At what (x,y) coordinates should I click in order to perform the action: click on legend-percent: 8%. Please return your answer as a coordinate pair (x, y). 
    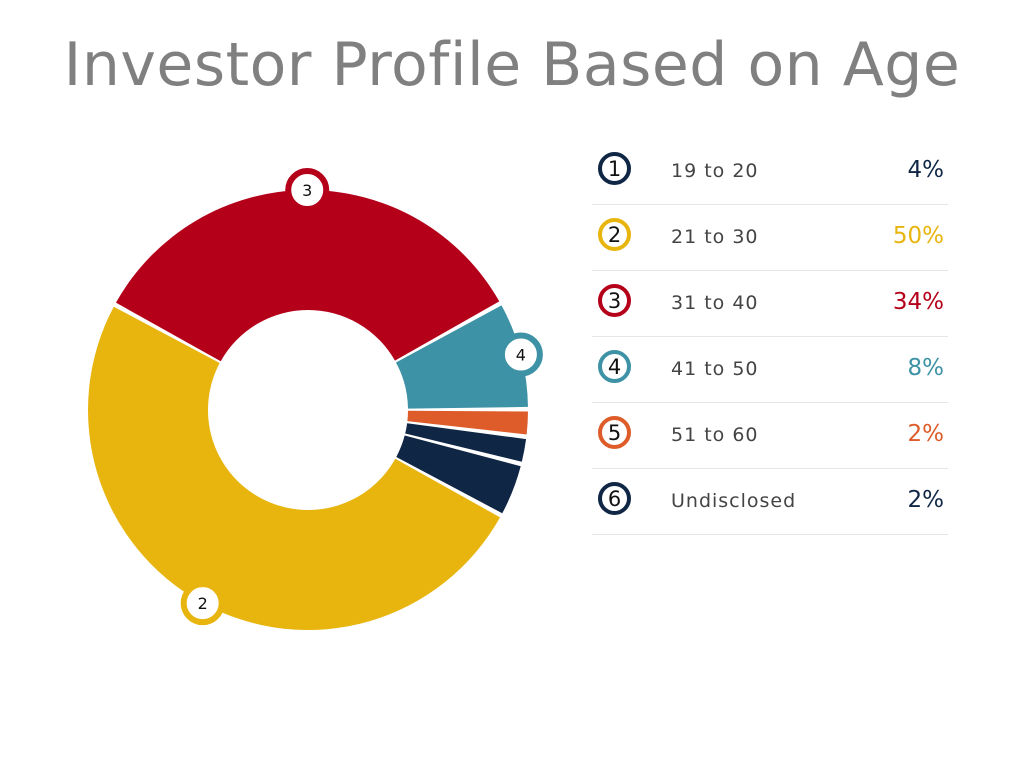
    Looking at the image, I should click on (926, 368).